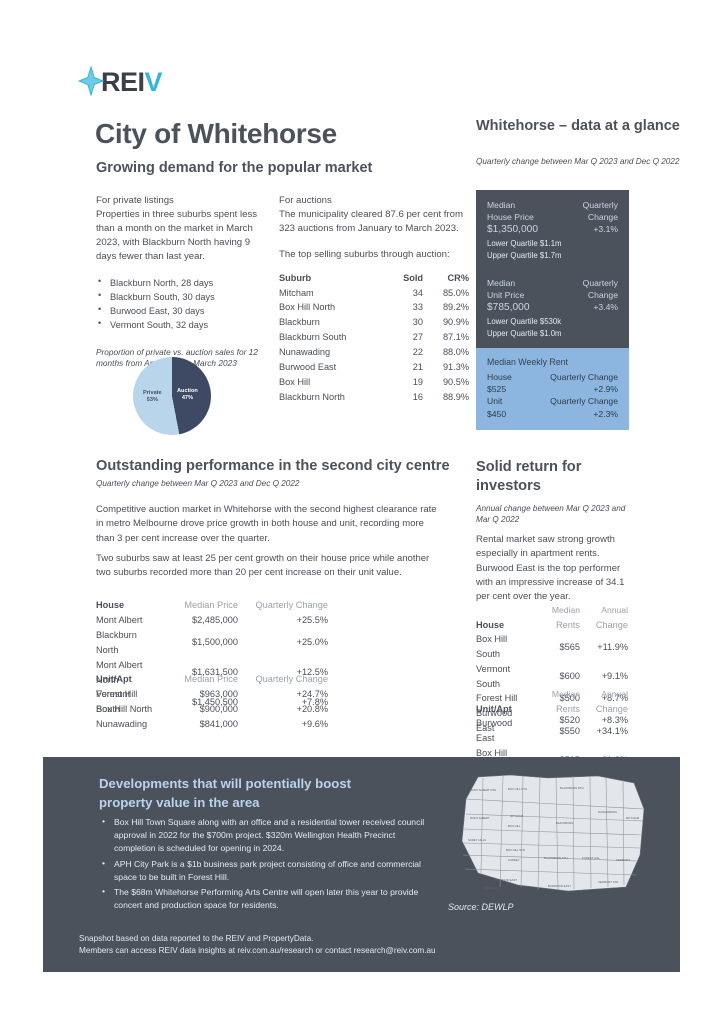 This screenshot has height=1024, width=723. I want to click on svg-text: VERMONT, so click(623, 860).